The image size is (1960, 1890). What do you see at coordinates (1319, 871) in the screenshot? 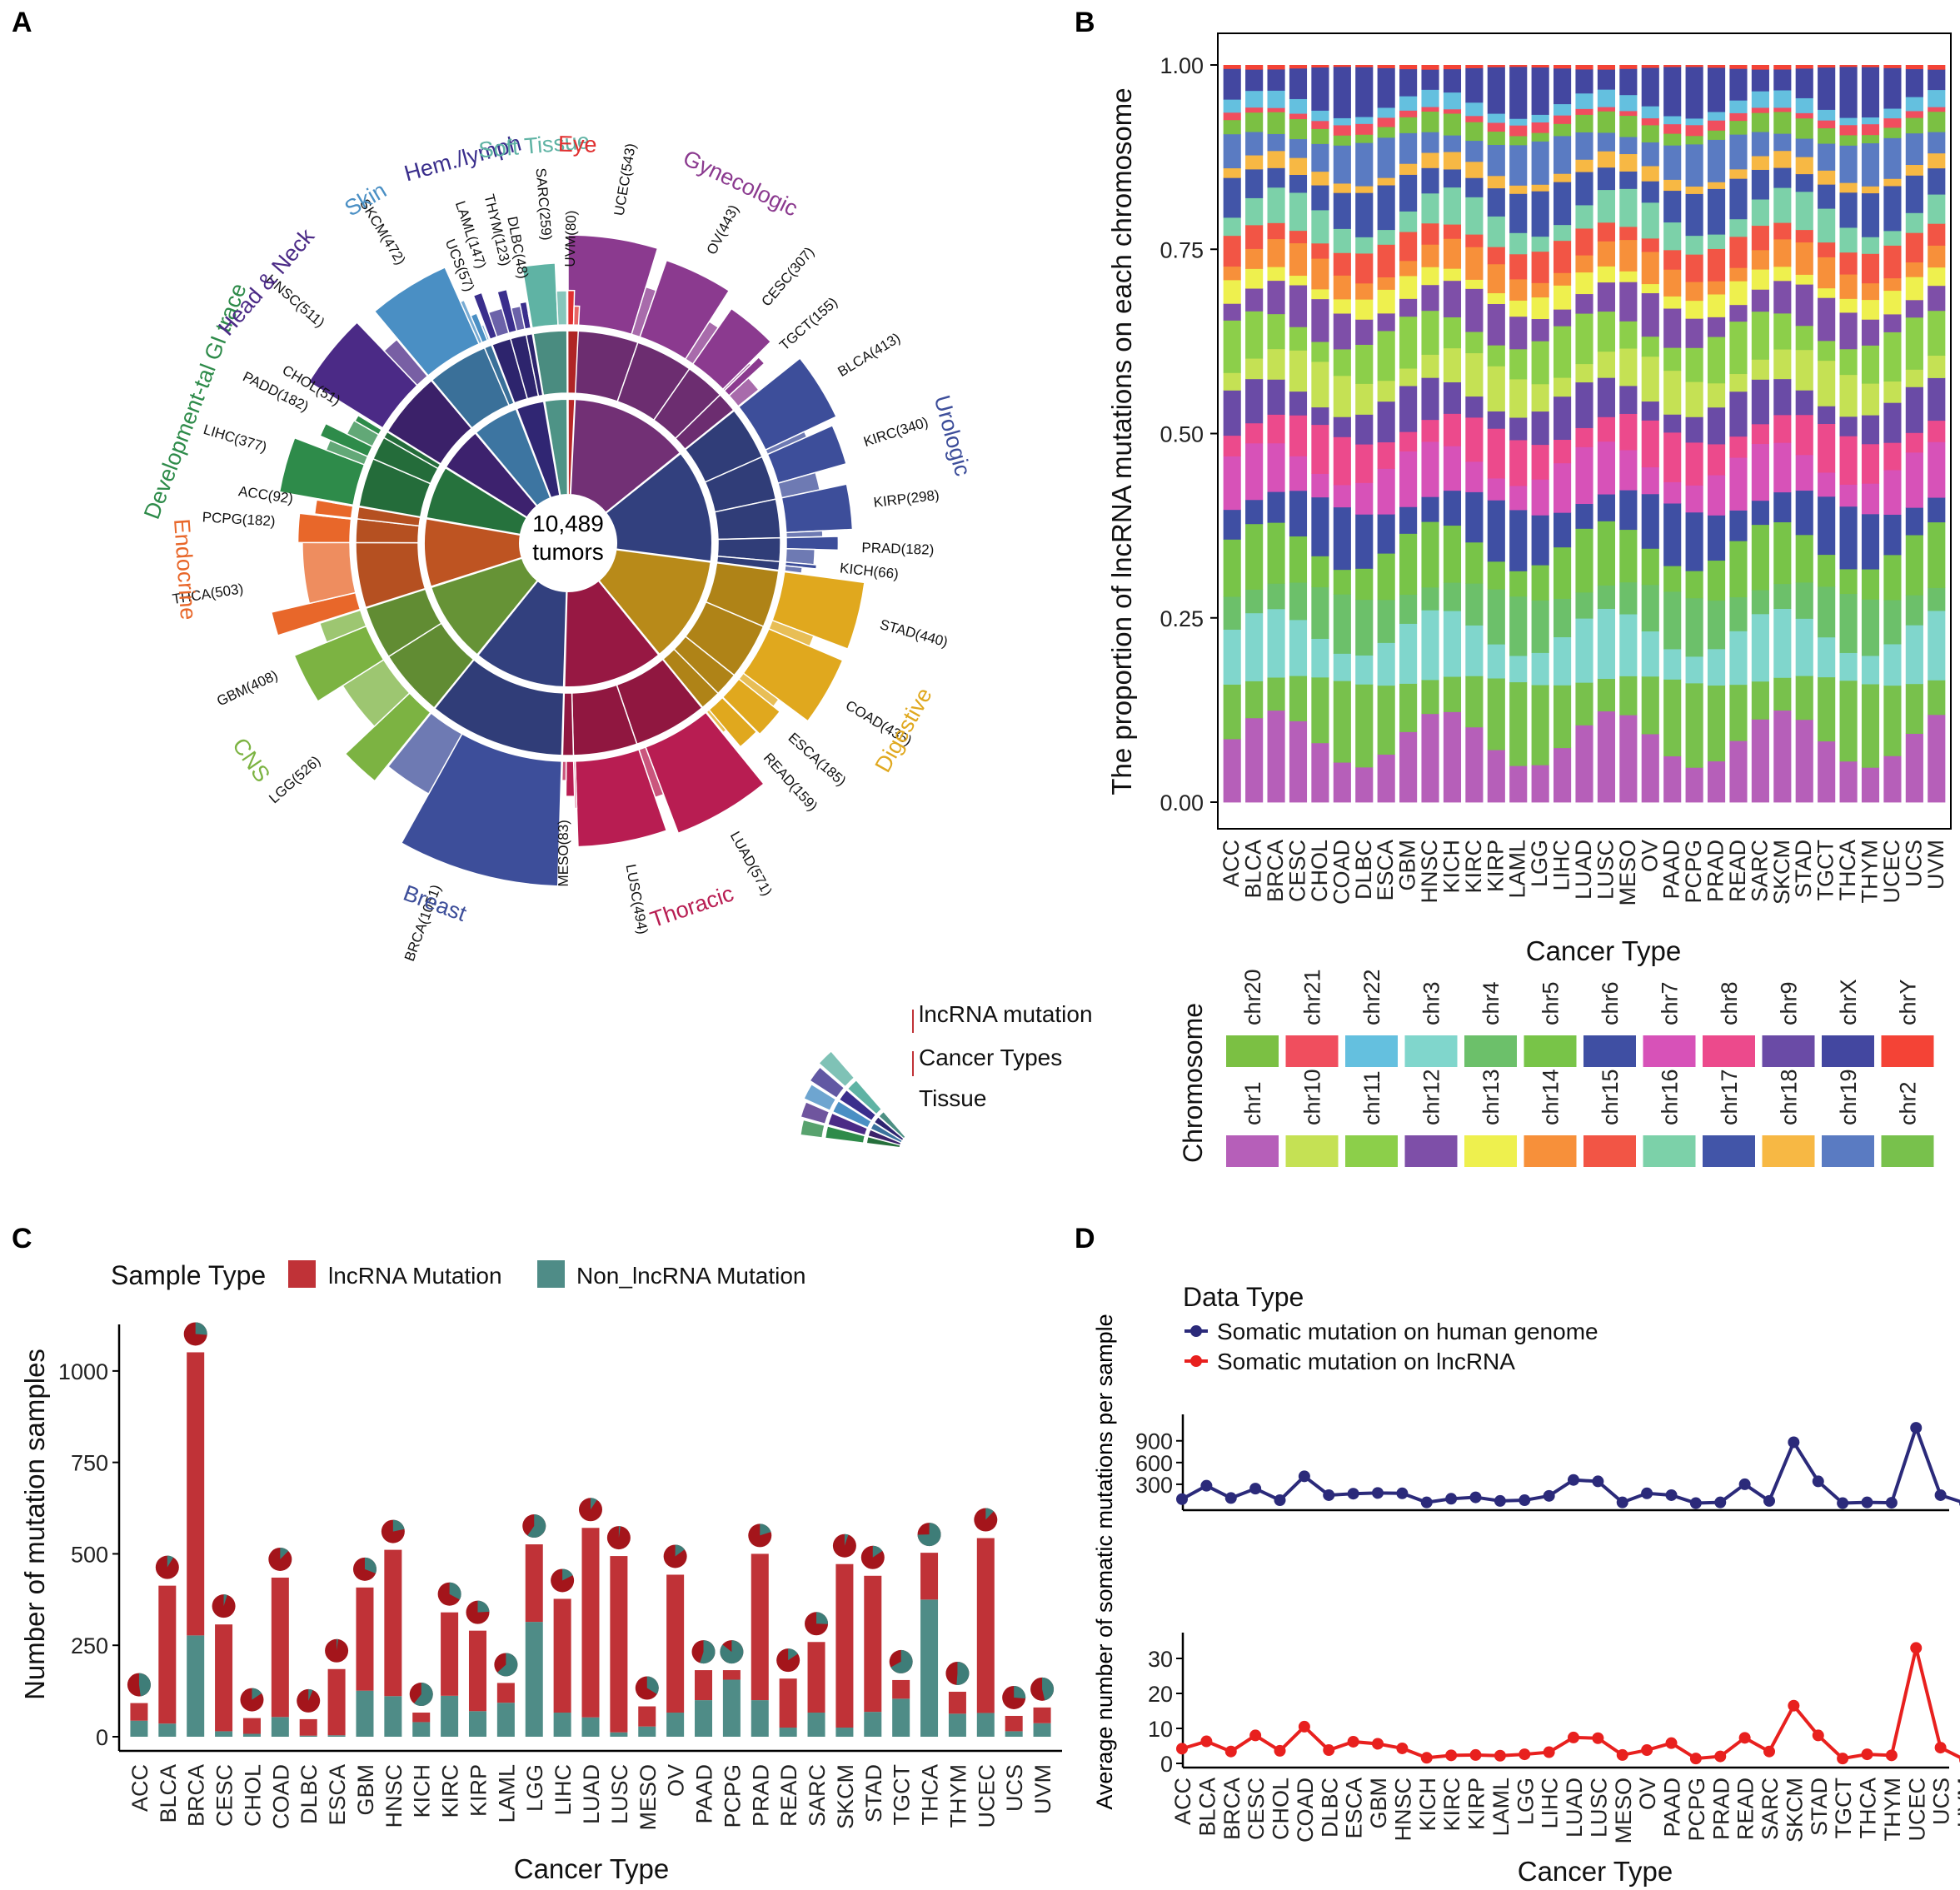
I see `x-tick-label: CHOL` at bounding box center [1319, 871].